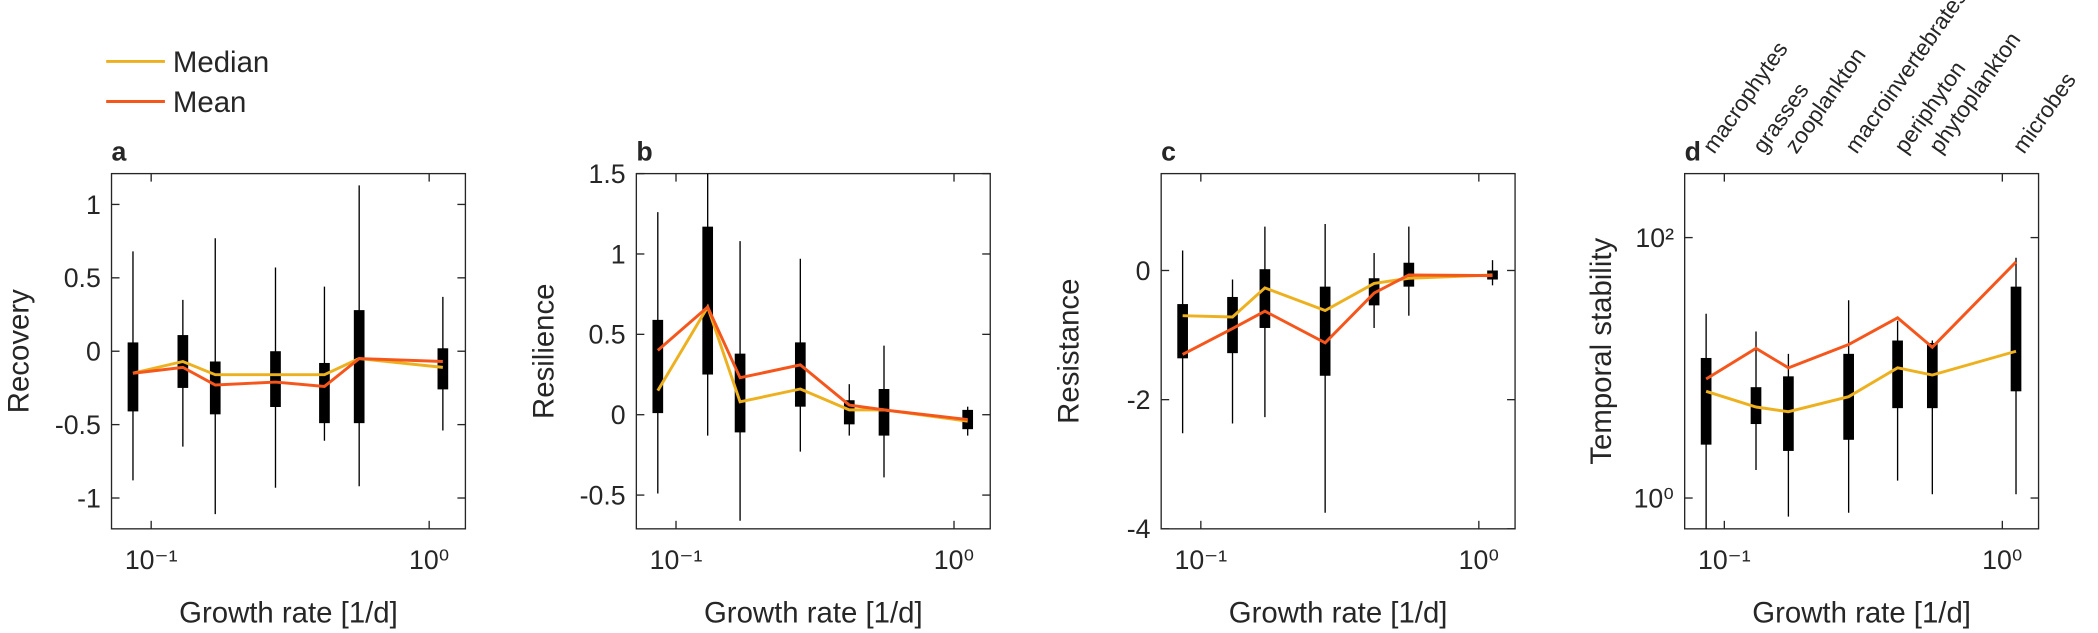 This screenshot has width=2098, height=633. What do you see at coordinates (1139, 400) in the screenshot?
I see `y-tick-label: -2` at bounding box center [1139, 400].